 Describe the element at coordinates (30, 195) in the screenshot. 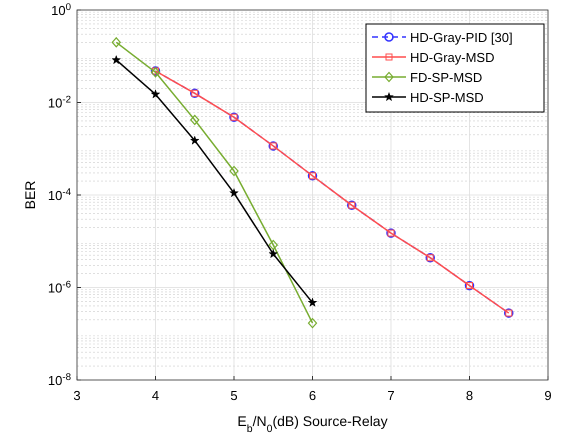

I see `y-axis-title: BER` at that location.